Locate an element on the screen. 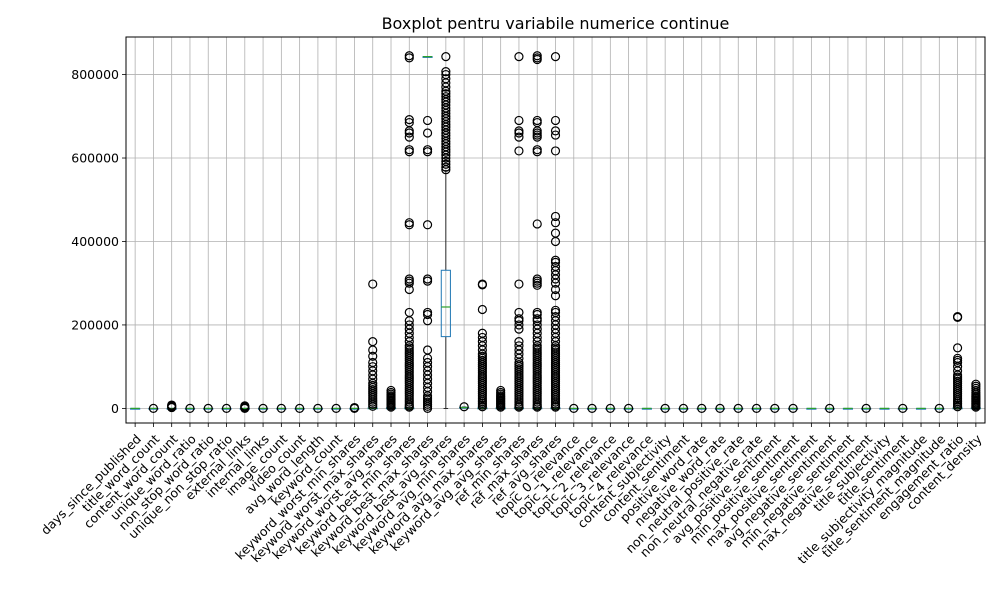 This screenshot has width=1000, height=600. box-title_word_count is located at coordinates (153, 408).